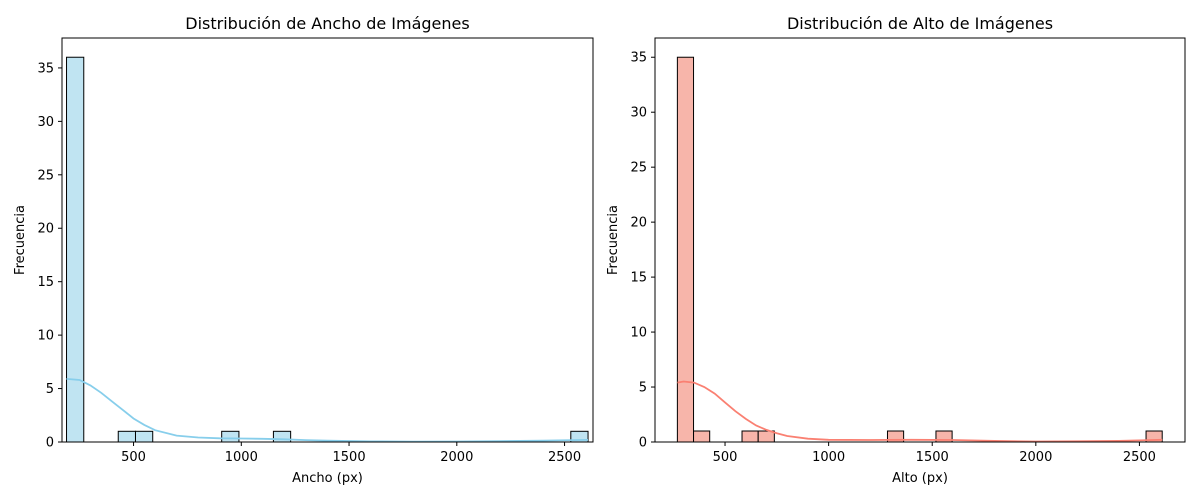  Describe the element at coordinates (327, 23) in the screenshot. I see `chart-title: Distribución de Ancho de Imágenes` at that location.